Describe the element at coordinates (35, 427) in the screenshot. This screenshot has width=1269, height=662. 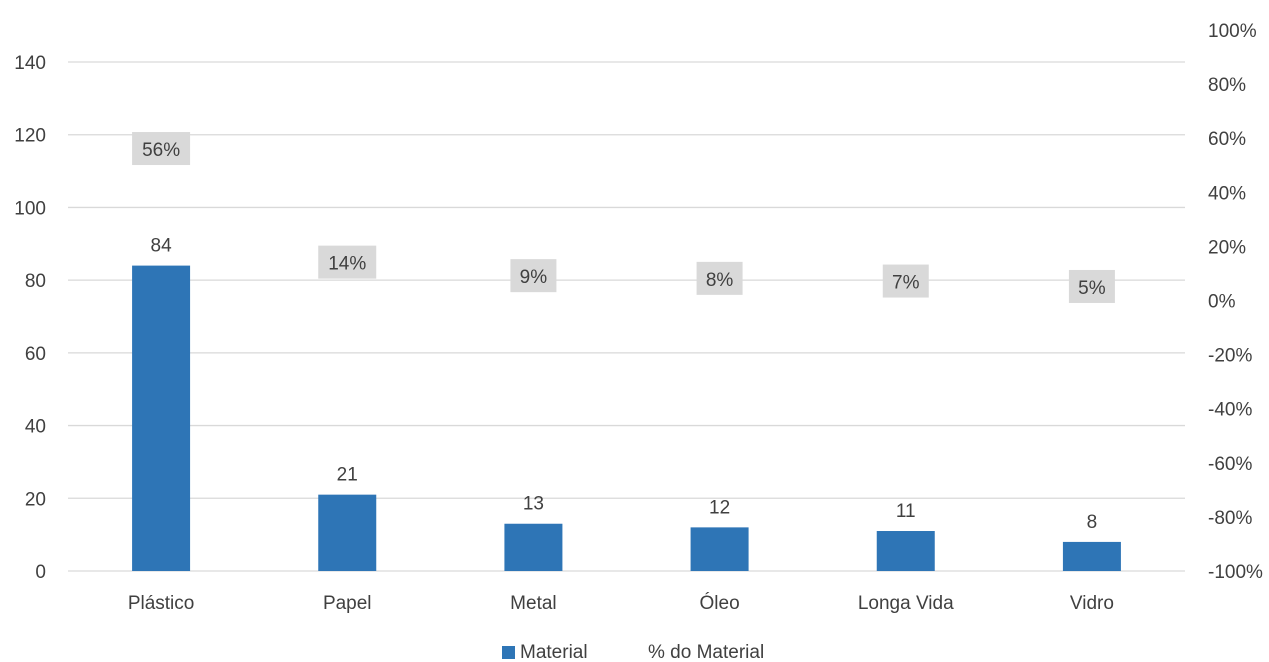
I see `y-tick-label: 40` at that location.